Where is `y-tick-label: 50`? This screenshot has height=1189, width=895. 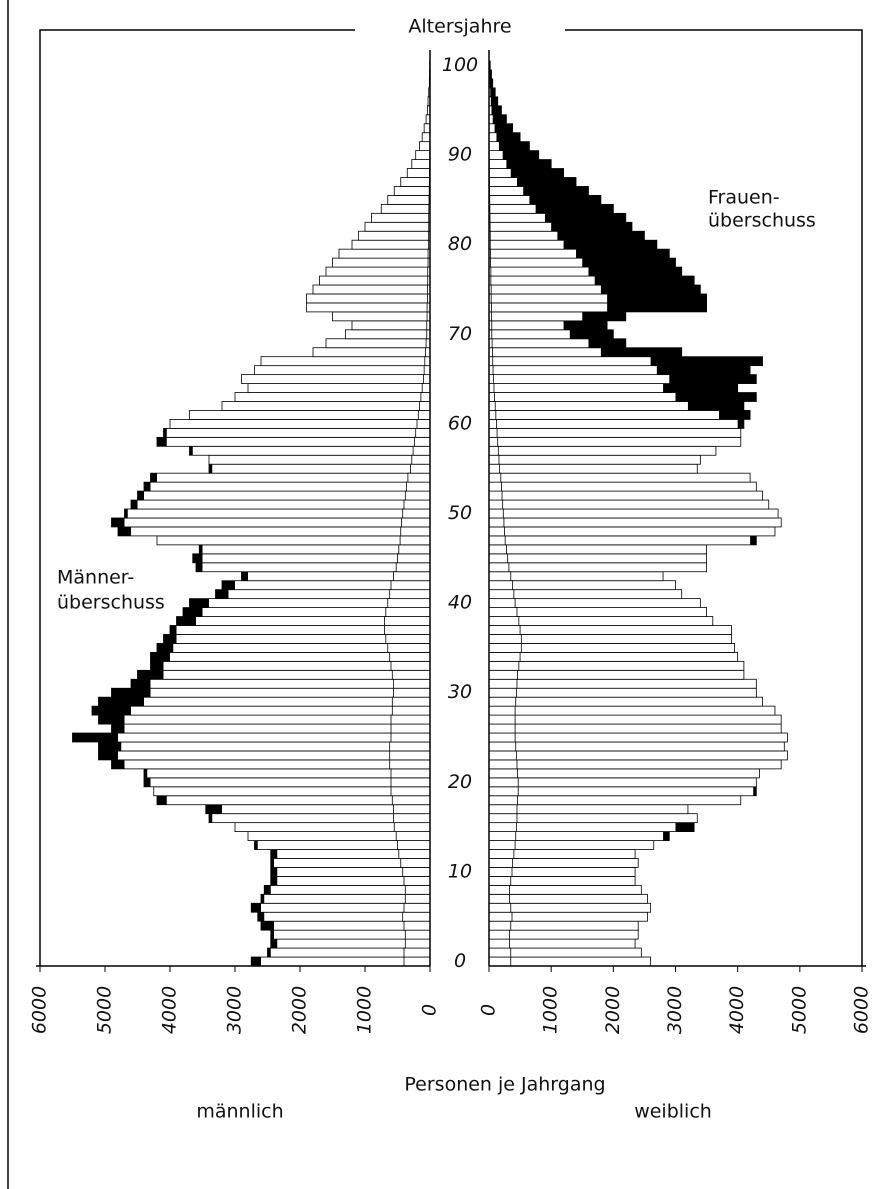 y-tick-label: 50 is located at coordinates (460, 513).